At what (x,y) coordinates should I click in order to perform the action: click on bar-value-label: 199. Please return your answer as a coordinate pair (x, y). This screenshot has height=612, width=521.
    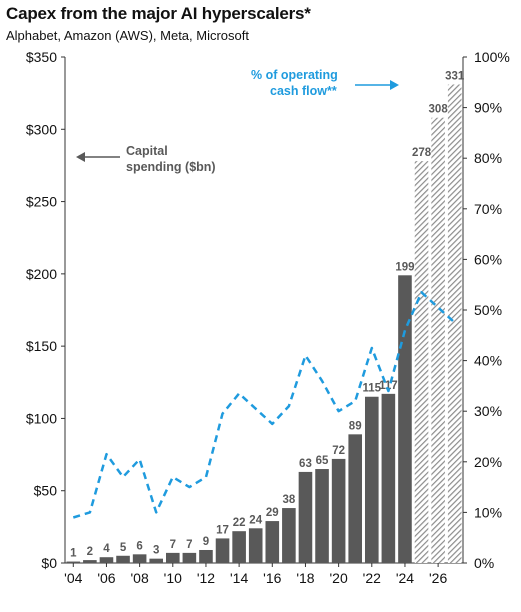
    Looking at the image, I should click on (404, 267).